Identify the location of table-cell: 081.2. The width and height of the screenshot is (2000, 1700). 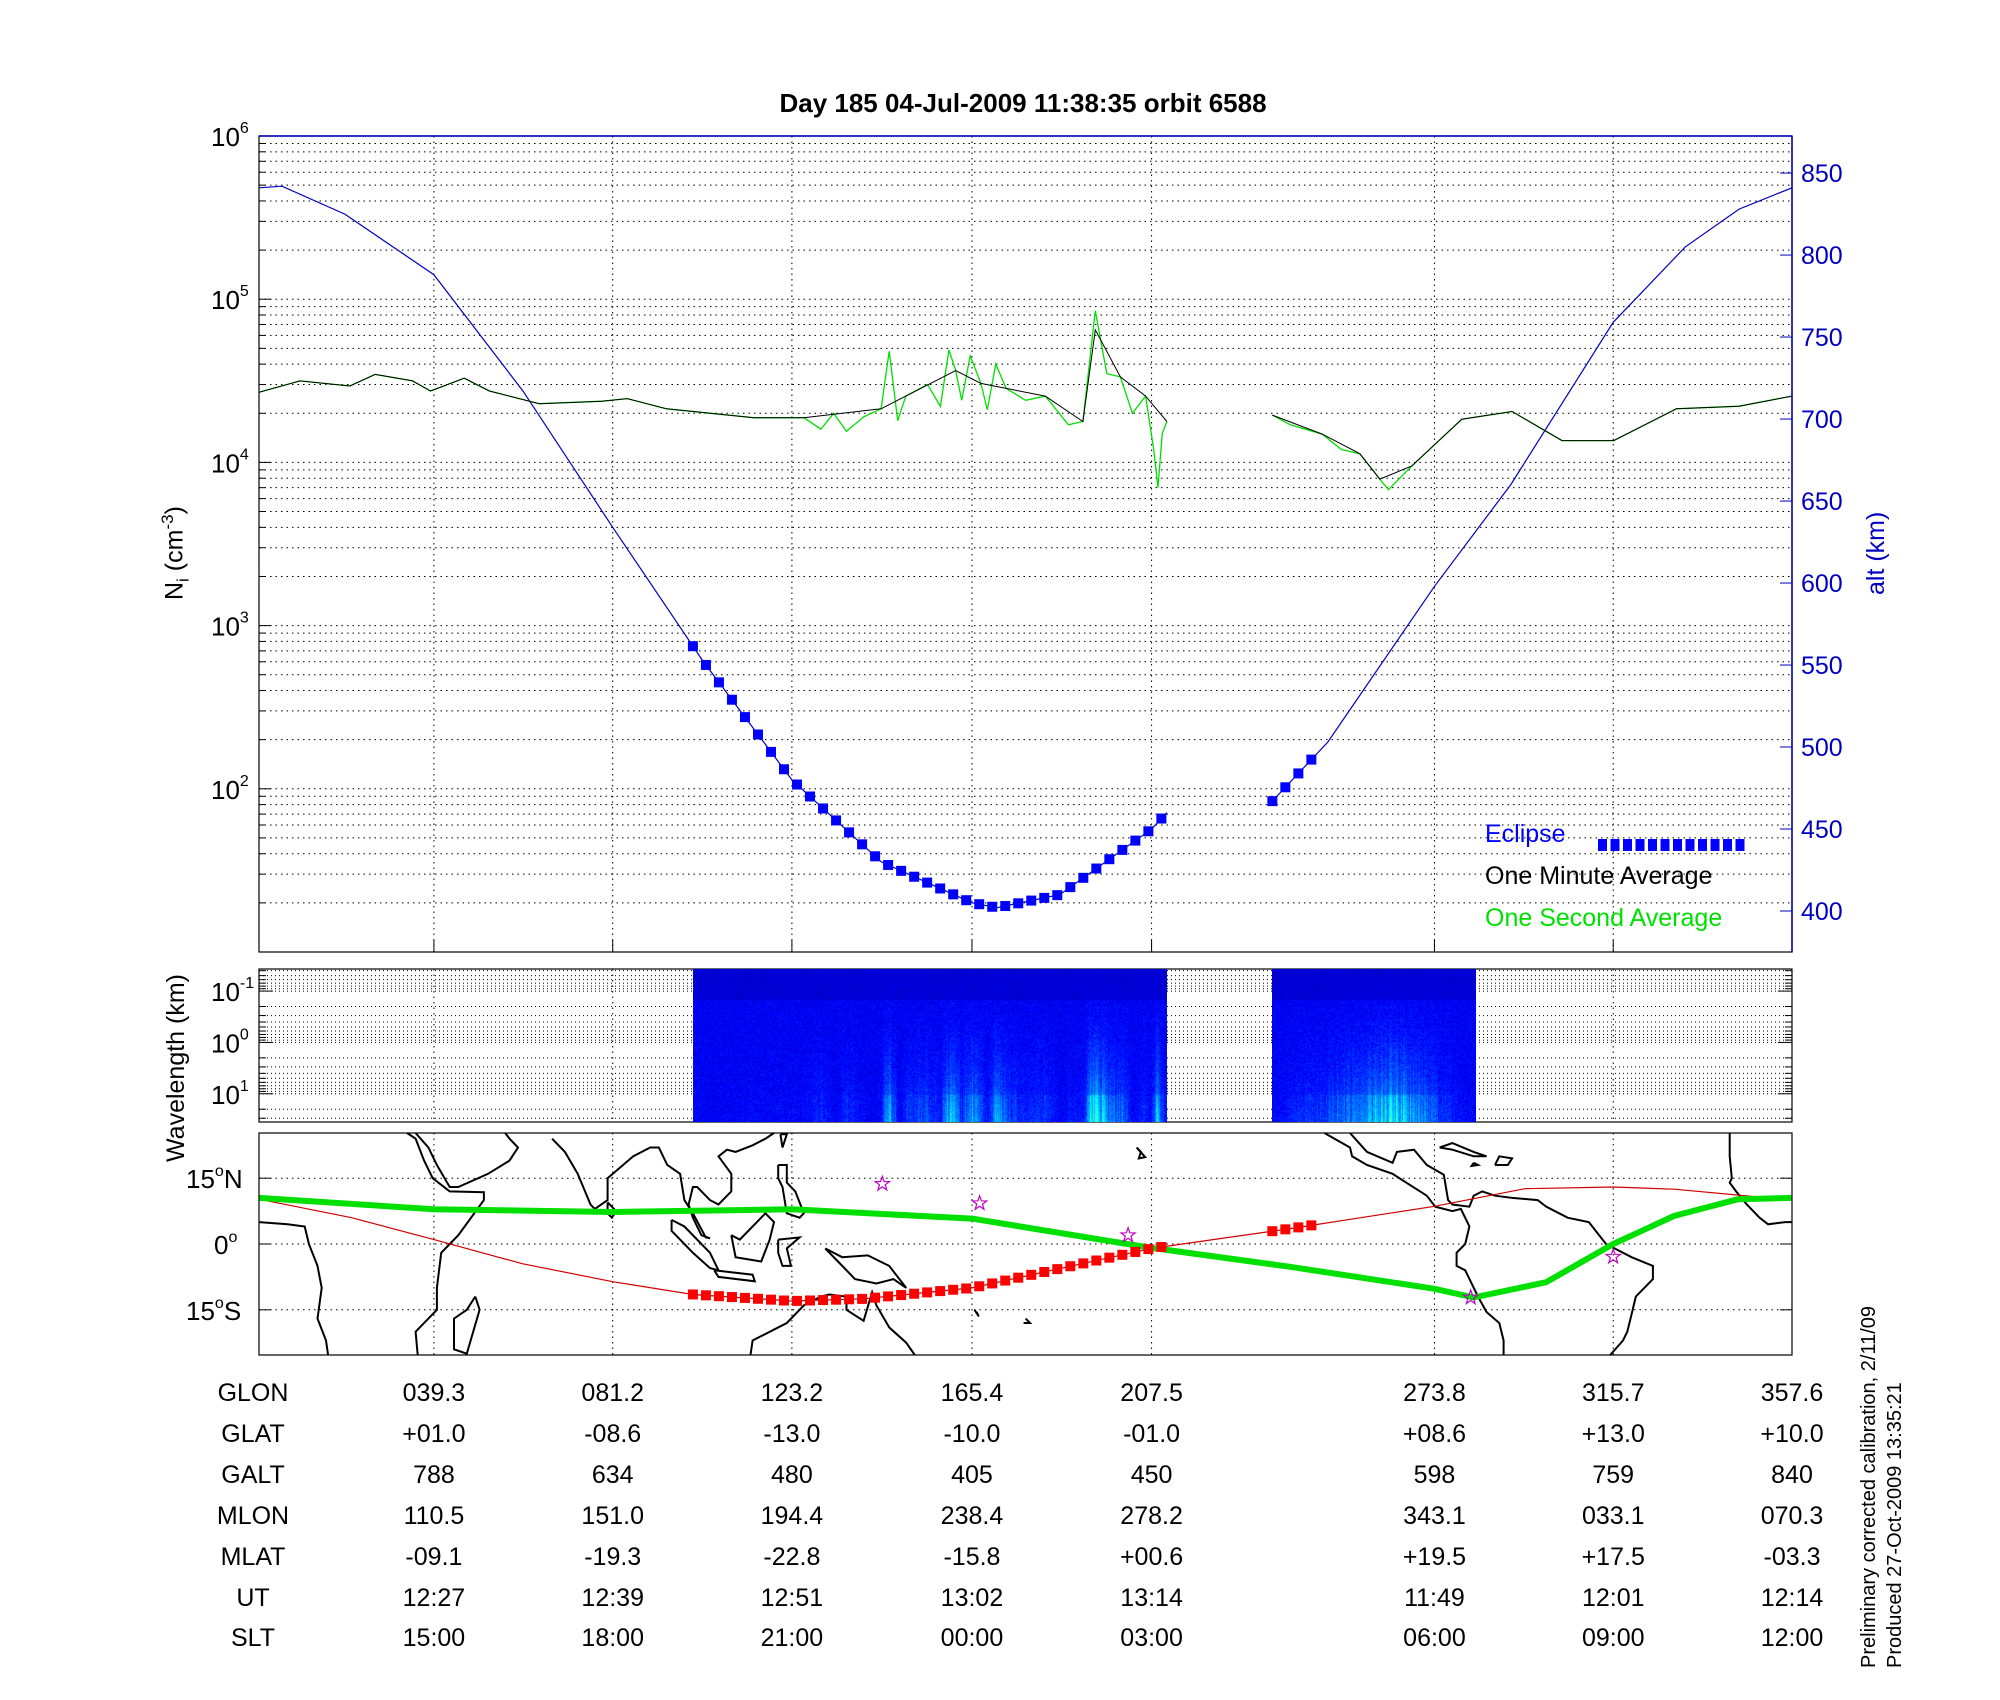
(612, 1393).